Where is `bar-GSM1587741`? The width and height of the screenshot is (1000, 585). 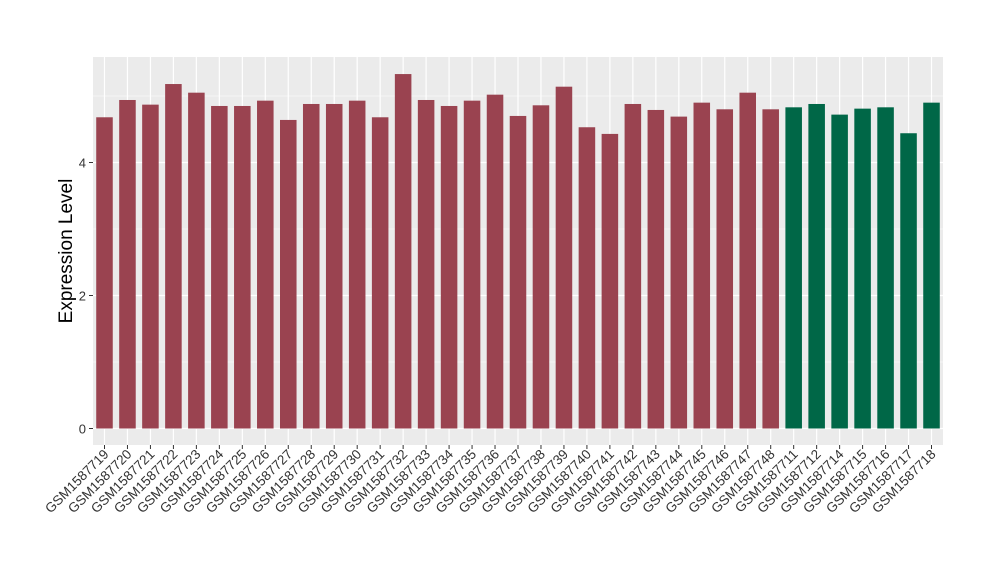
bar-GSM1587741 is located at coordinates (610, 281).